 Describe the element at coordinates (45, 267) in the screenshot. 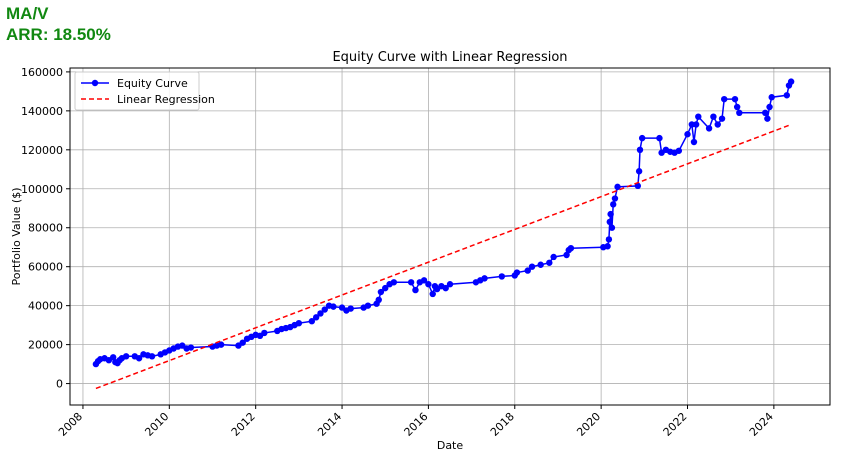

I see `y-tick-label: 60000` at that location.